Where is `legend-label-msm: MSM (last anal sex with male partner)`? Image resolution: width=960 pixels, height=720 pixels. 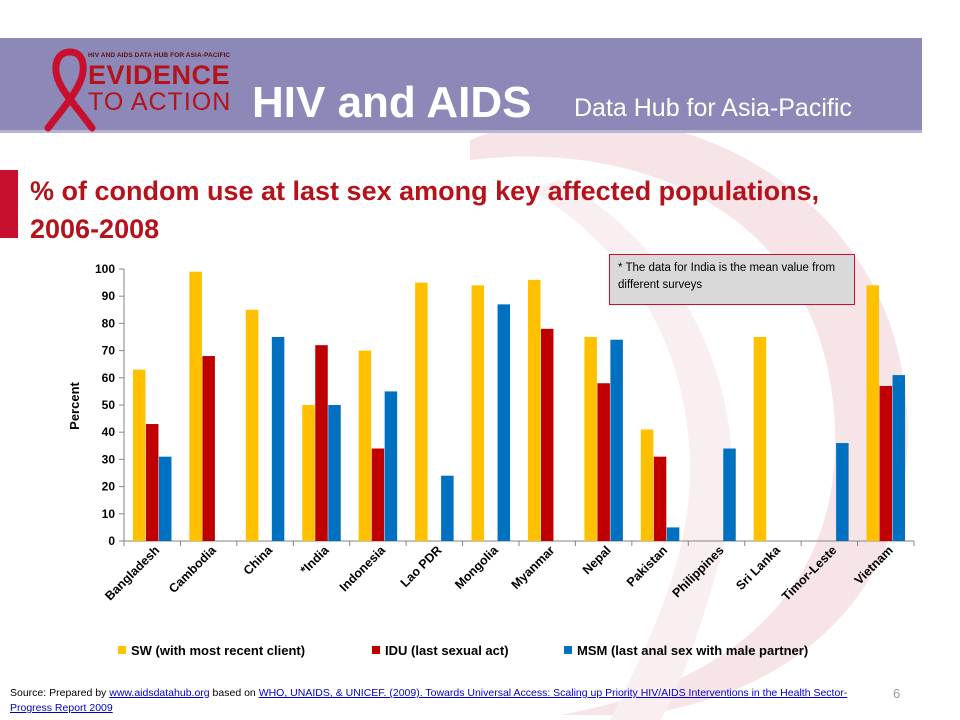
legend-label-msm: MSM (last anal sex with male partner) is located at coordinates (693, 650).